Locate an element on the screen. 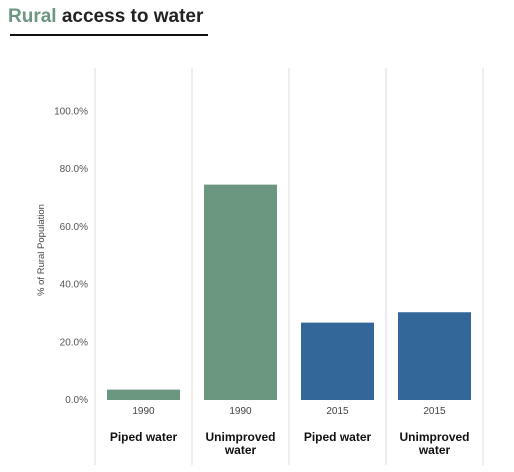 This screenshot has height=472, width=514. y-tick-label: 40.0% is located at coordinates (74, 285).